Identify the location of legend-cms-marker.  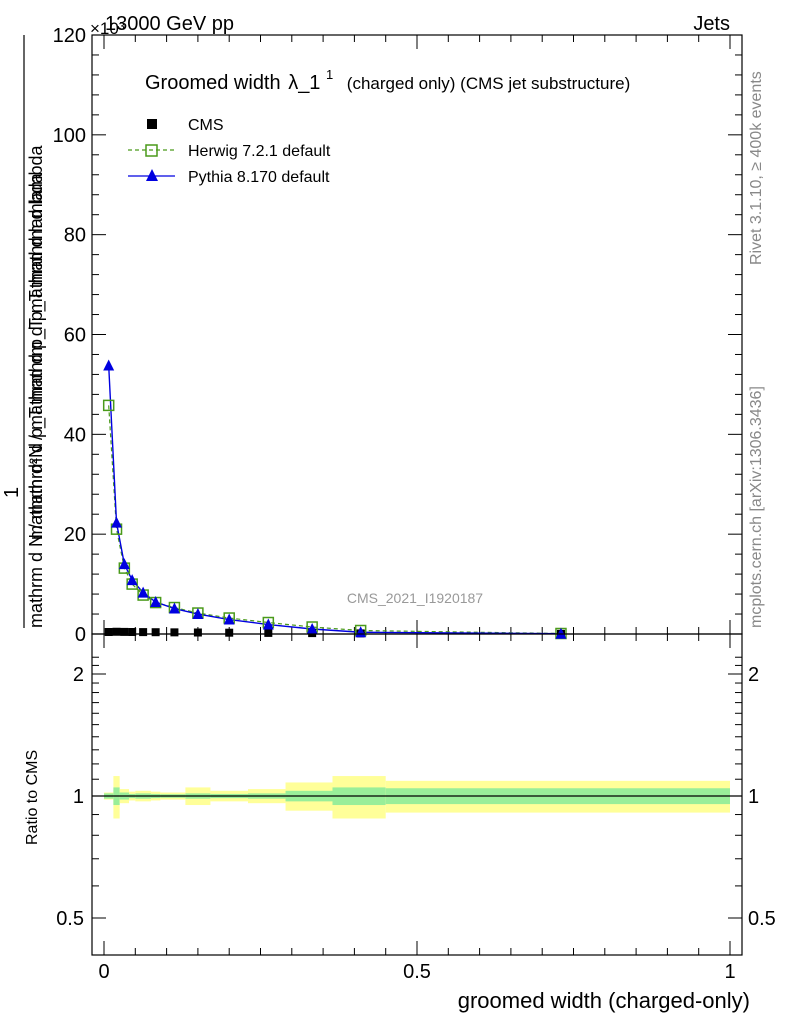
(152, 124).